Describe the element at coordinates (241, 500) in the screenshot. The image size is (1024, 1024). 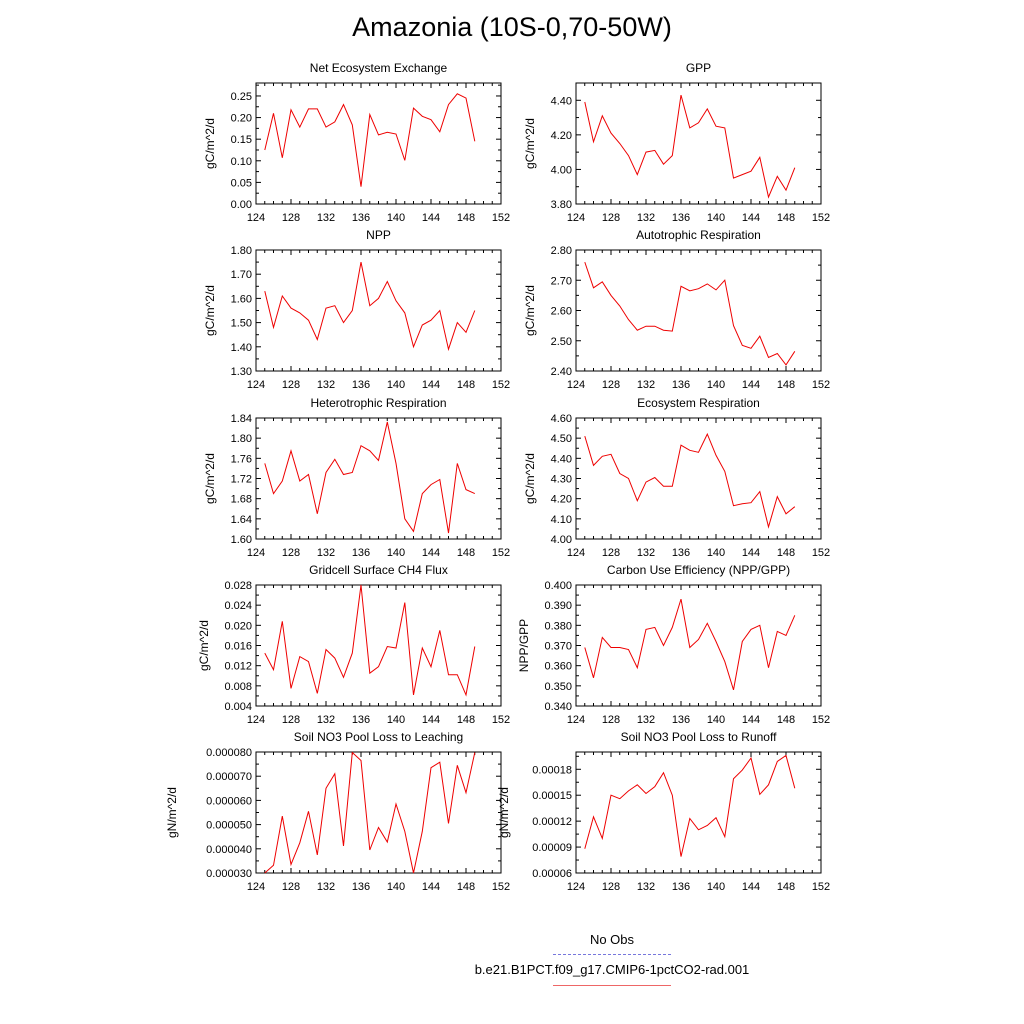
I see `y-tick-label: 1.68` at that location.